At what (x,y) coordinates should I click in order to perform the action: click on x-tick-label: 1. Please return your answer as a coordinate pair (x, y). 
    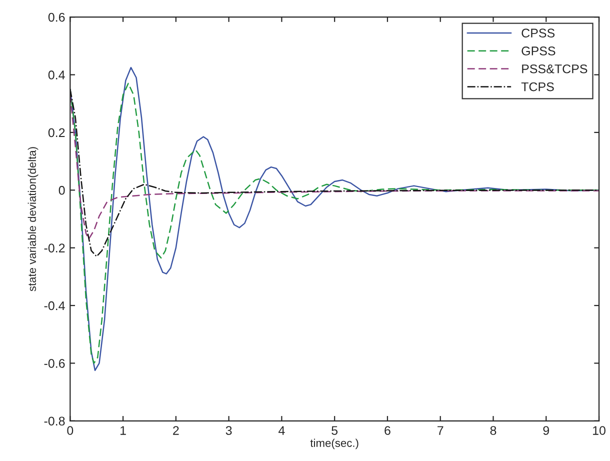
    Looking at the image, I should click on (123, 430).